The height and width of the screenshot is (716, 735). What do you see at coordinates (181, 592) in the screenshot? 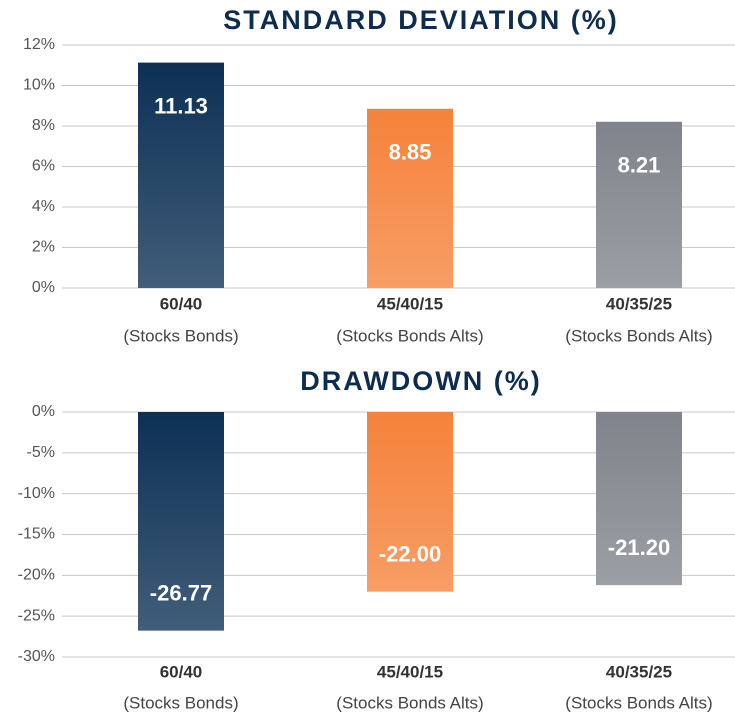
I see `value-label: -26.77` at bounding box center [181, 592].